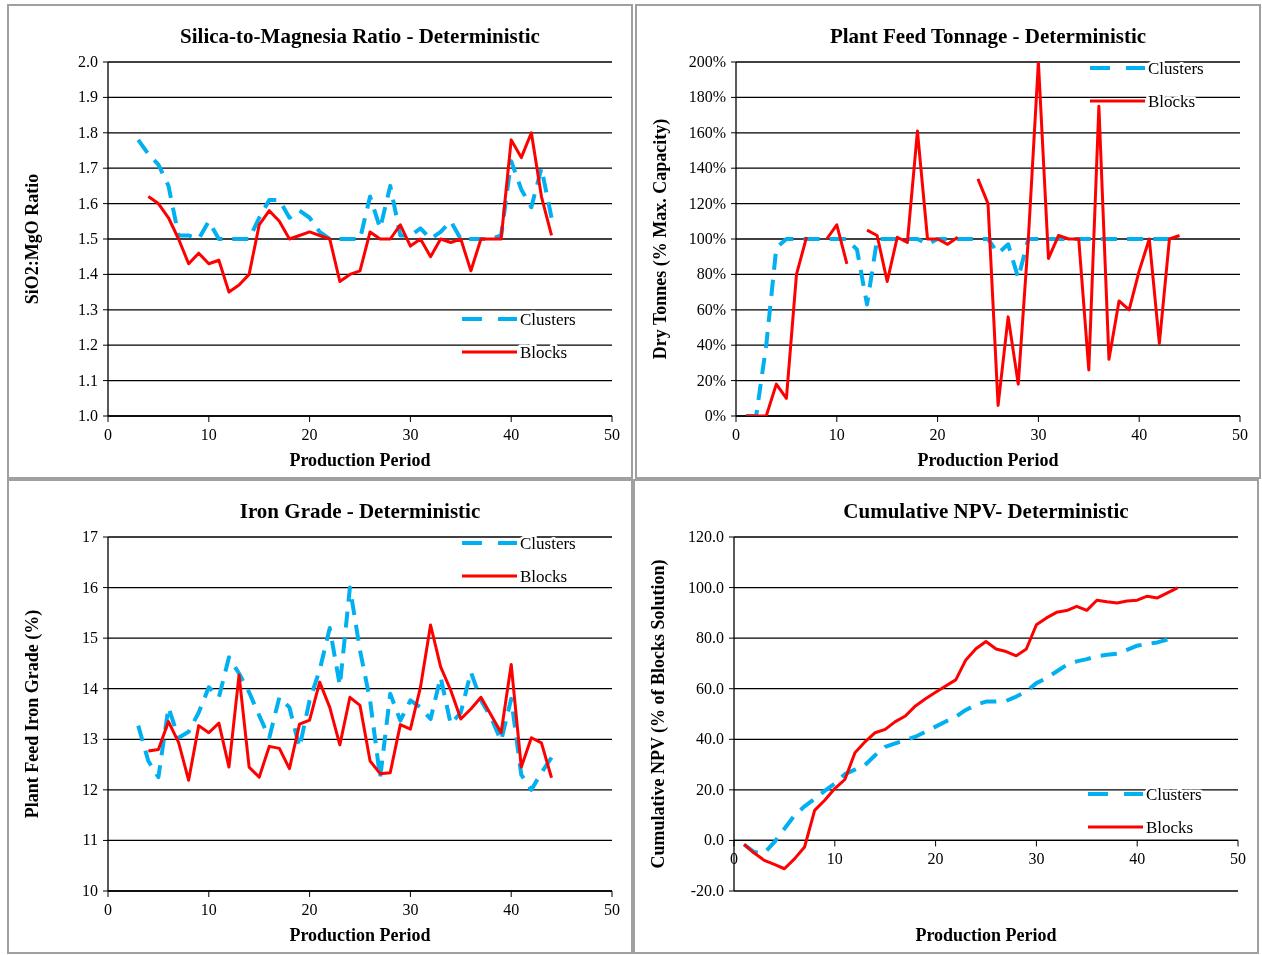 This screenshot has width=1262, height=955. What do you see at coordinates (88, 61) in the screenshot?
I see `y-tick-label: 2.0` at bounding box center [88, 61].